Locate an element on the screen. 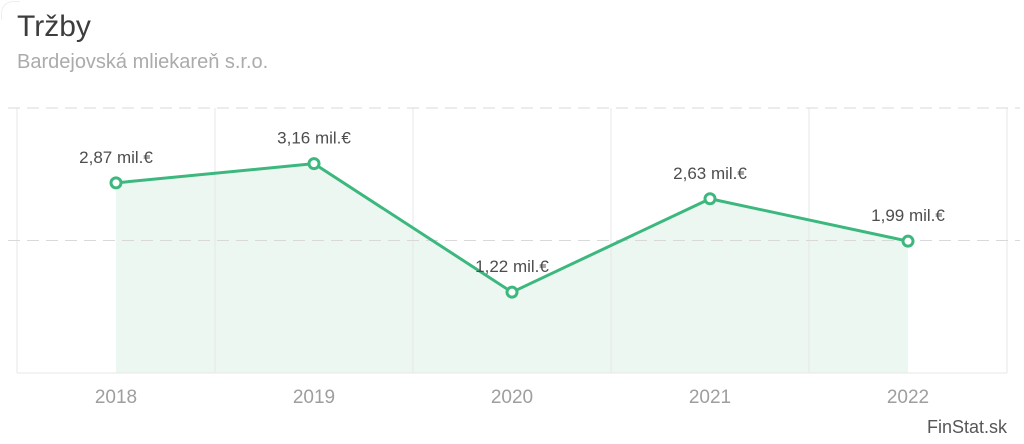  page-title: Tržby is located at coordinates (54, 26).